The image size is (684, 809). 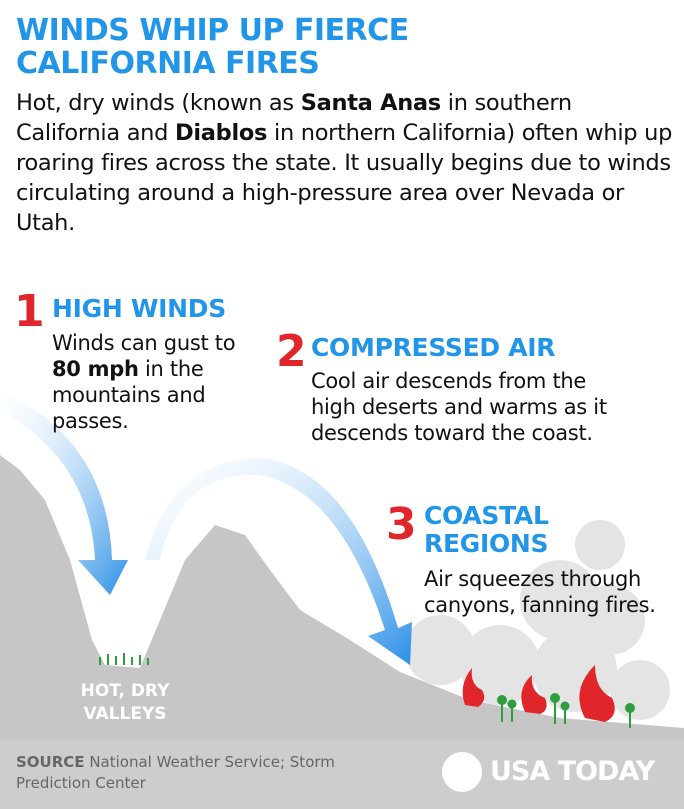 I want to click on emphasis: Diablos, so click(x=221, y=133).